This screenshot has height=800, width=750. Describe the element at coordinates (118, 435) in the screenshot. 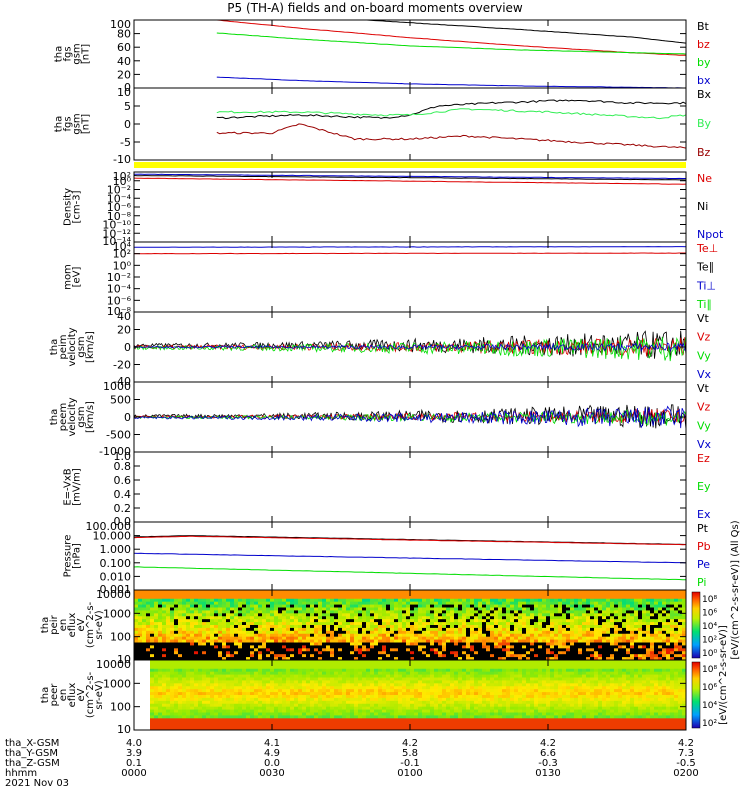

I see `y-tick-label: -500` at that location.